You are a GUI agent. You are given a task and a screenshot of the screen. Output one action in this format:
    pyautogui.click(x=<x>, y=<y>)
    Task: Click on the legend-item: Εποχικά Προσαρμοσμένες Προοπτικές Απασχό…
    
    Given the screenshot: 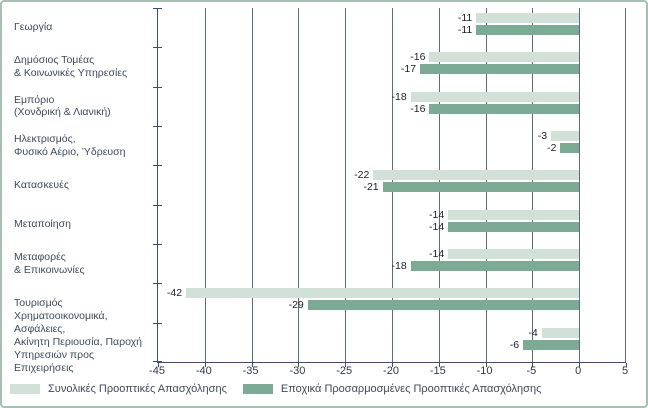 What is the action you would take?
    pyautogui.click(x=391, y=389)
    